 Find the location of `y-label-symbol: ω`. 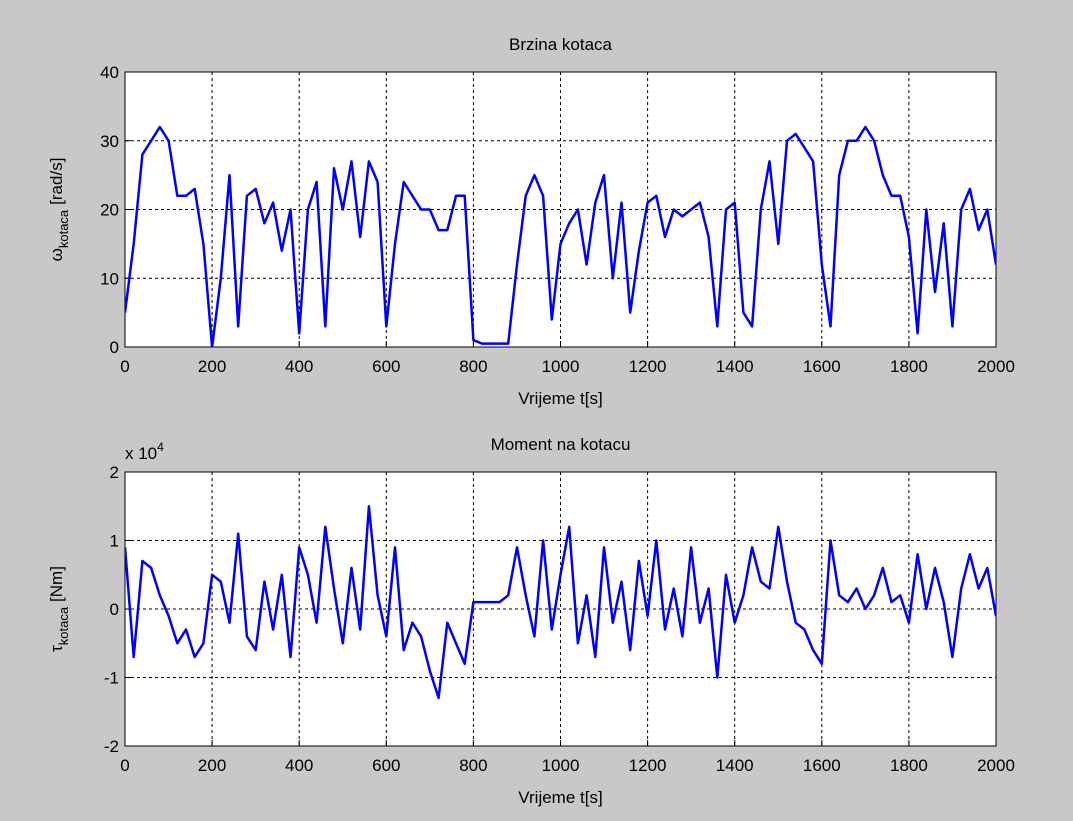

y-label-symbol: ω is located at coordinates (56, 254).